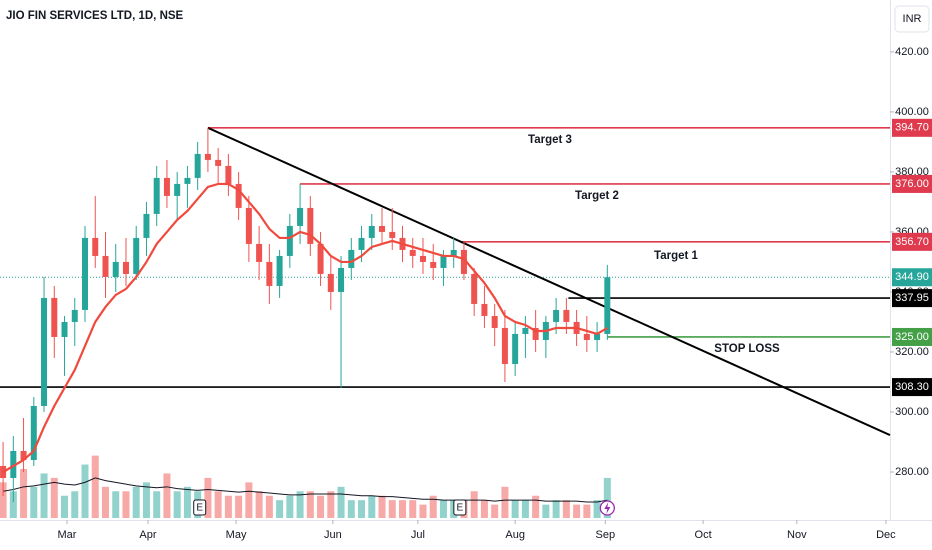 This screenshot has height=550, width=932. I want to click on x-tick-label: Apr, so click(147, 535).